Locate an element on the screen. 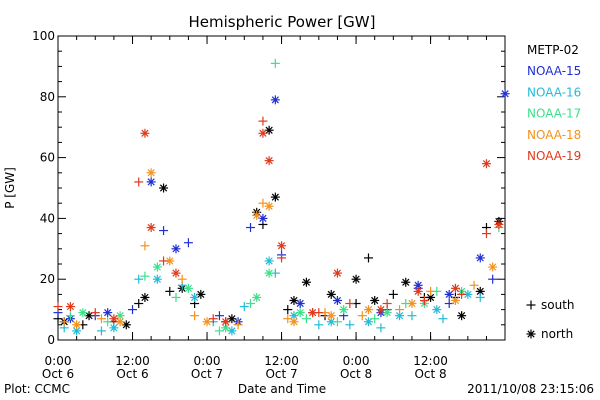 The image size is (600, 400). plot-credit: Plot: CCMC is located at coordinates (37, 389).